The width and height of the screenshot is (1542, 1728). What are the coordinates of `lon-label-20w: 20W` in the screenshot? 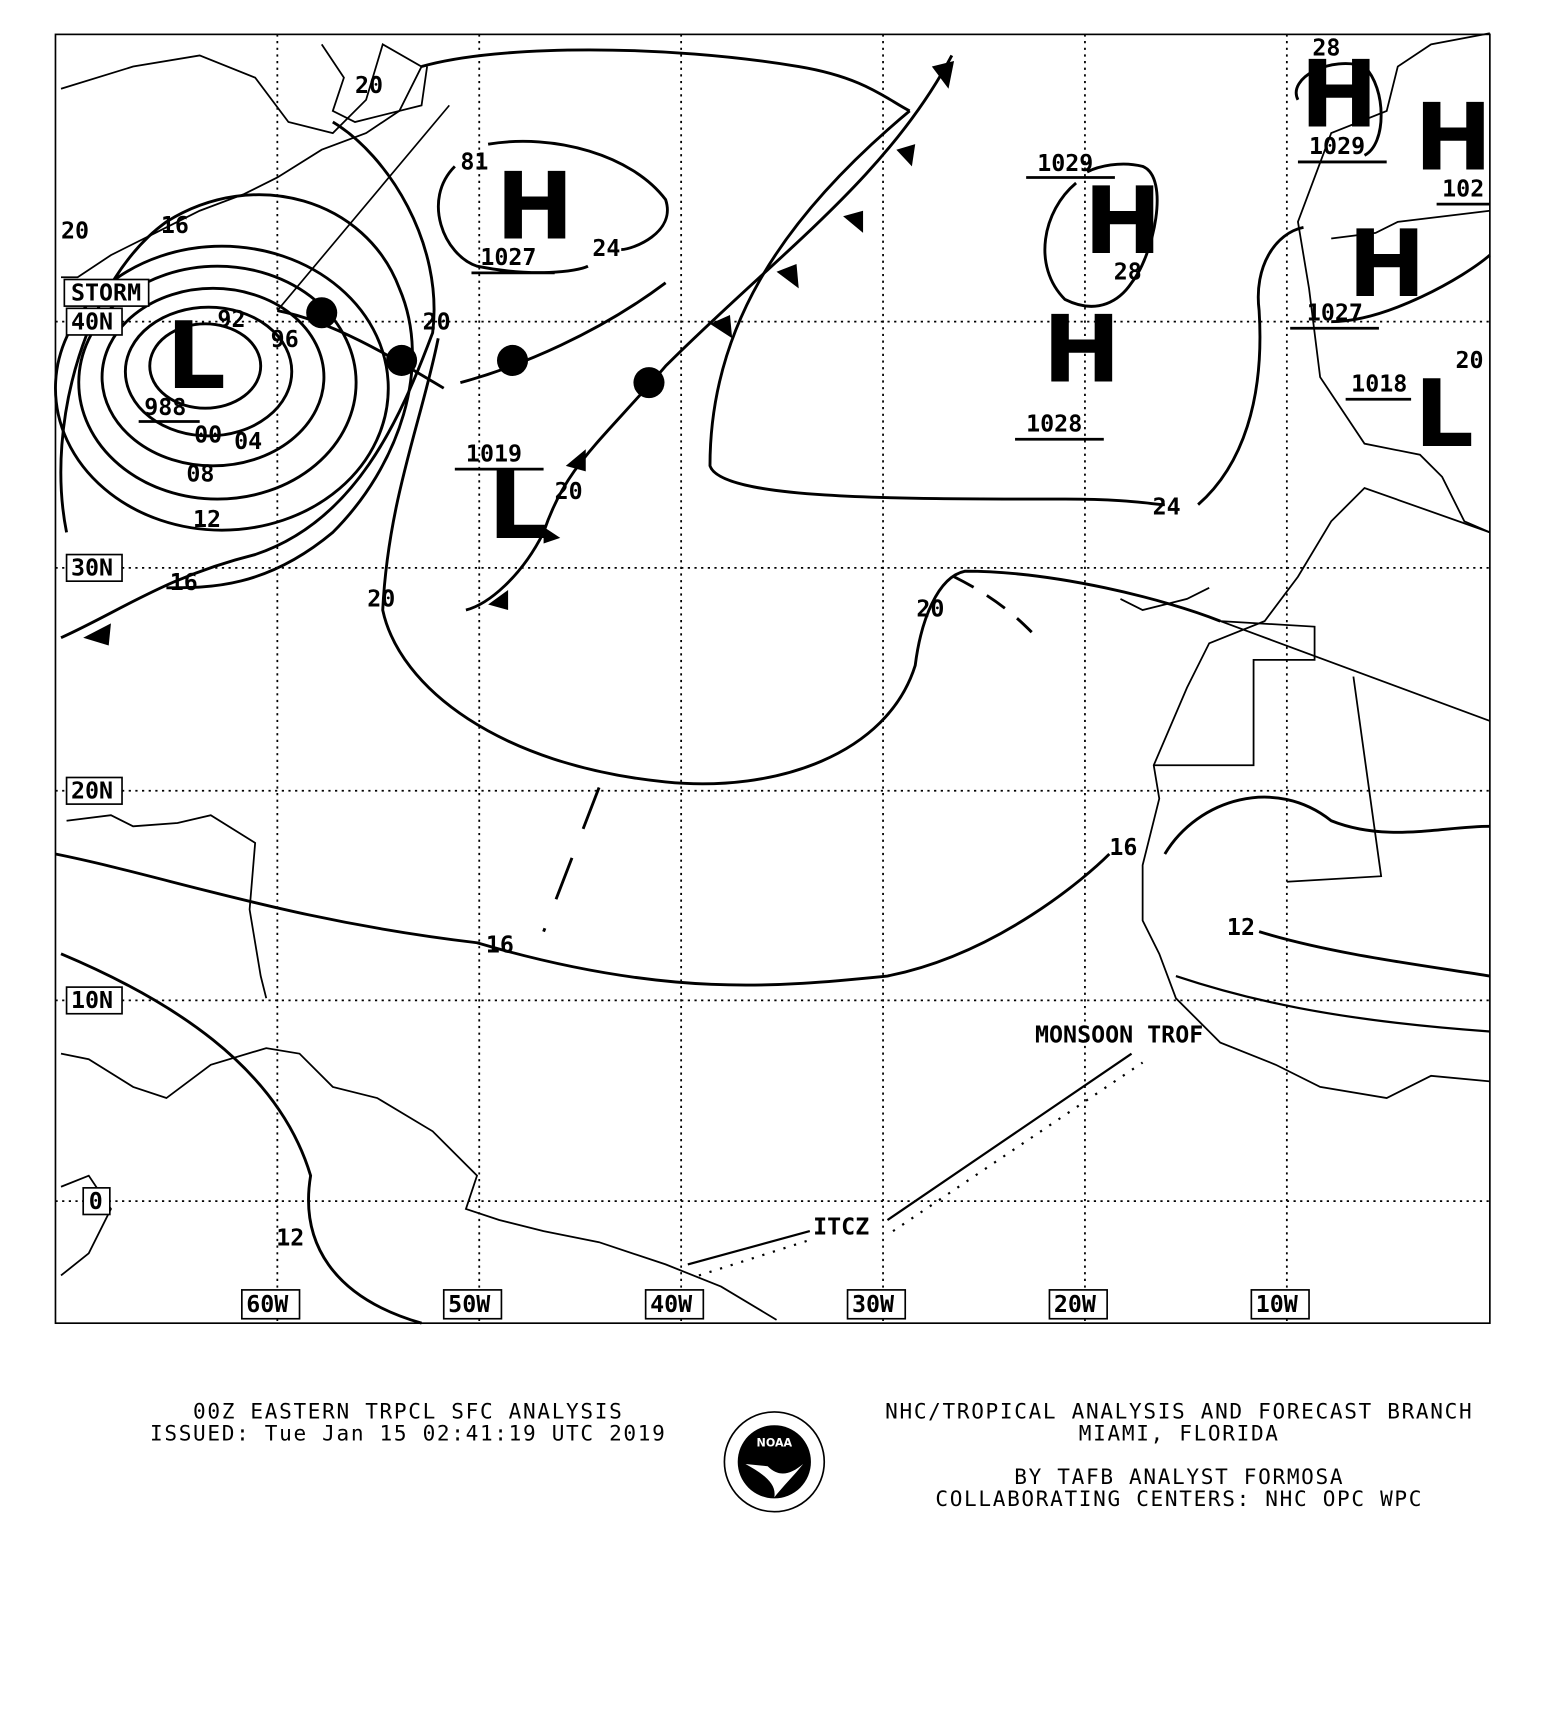 It's located at (1075, 1304).